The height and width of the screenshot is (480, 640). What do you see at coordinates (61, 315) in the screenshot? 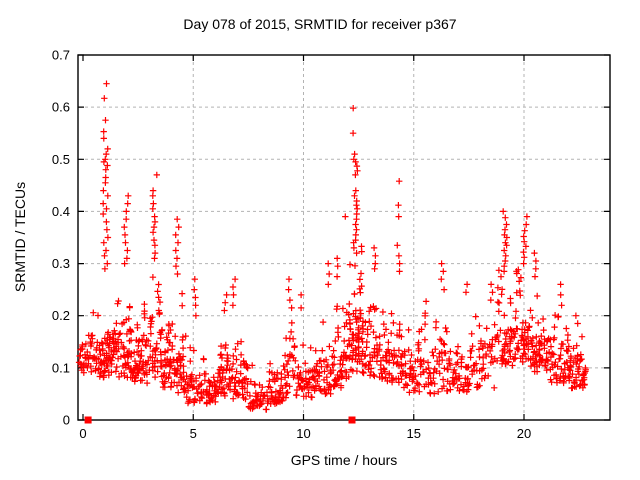
I see `y-tick-label: 0.2` at bounding box center [61, 315].